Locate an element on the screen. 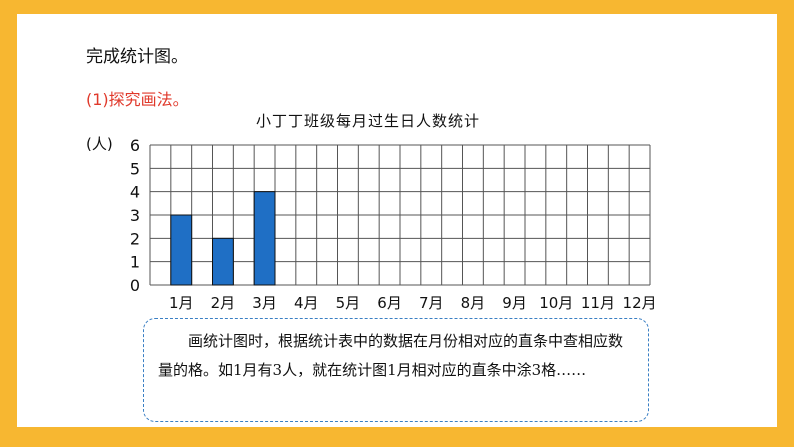 Image resolution: width=794 pixels, height=447 pixels. y-tick-label: 2 is located at coordinates (135, 238).